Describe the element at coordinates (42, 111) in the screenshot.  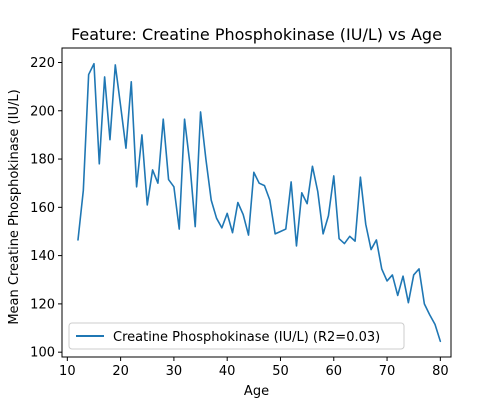
I see `y-tick-label: 200` at that location.